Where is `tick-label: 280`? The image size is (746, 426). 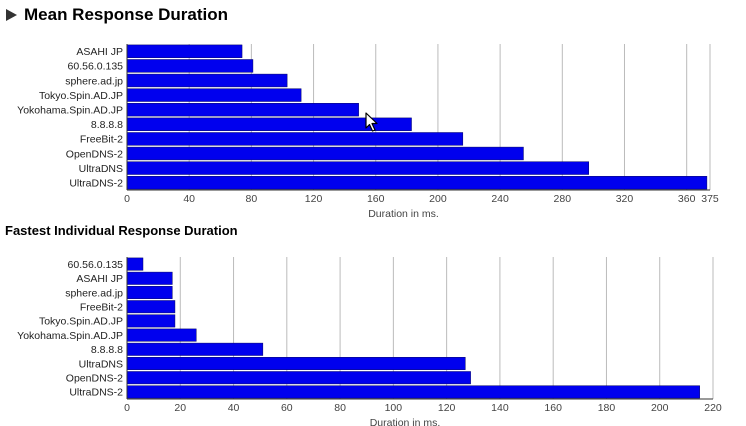 tick-label: 280 is located at coordinates (563, 199).